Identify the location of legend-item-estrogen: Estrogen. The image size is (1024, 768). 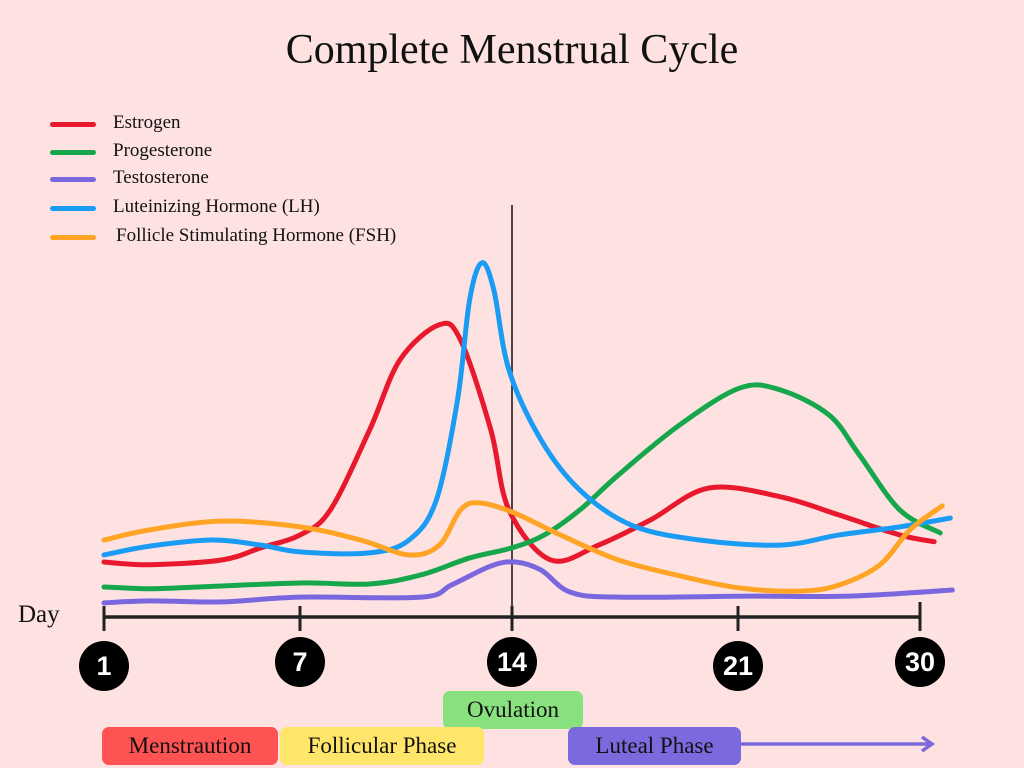
(250, 124).